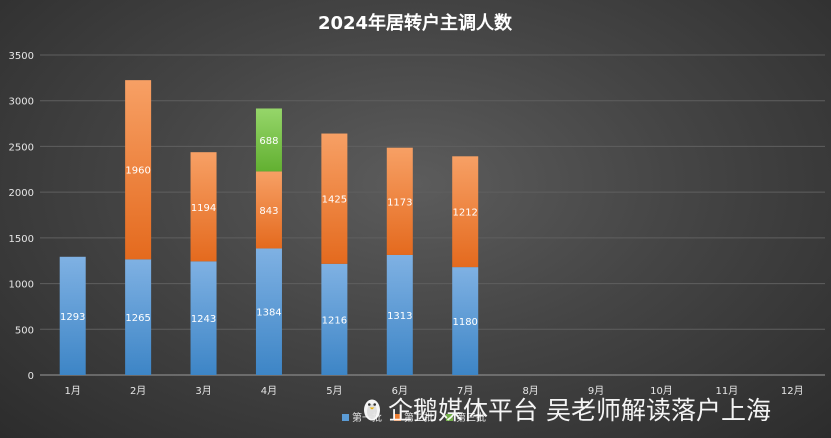 Image resolution: width=831 pixels, height=438 pixels. Describe the element at coordinates (21, 285) in the screenshot. I see `y-tick-label: 1000` at that location.